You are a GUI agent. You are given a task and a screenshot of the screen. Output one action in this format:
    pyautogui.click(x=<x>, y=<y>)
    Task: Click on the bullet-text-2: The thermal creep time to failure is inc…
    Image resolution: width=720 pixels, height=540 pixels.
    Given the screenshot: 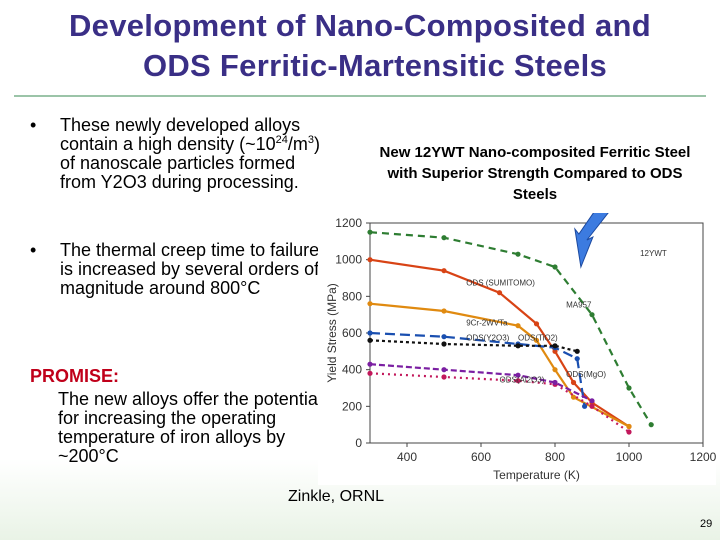 What is the action you would take?
    pyautogui.click(x=190, y=269)
    